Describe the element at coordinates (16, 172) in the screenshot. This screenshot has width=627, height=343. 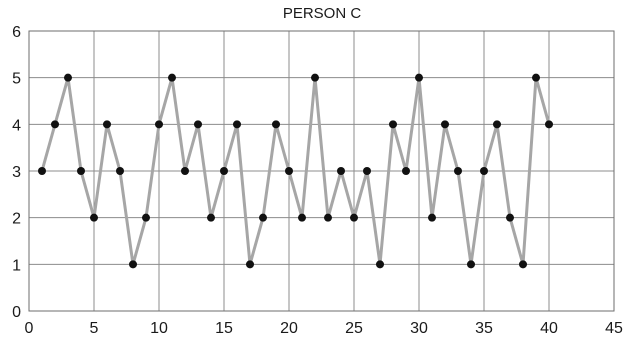
I see `y-tick-label: 3` at that location.